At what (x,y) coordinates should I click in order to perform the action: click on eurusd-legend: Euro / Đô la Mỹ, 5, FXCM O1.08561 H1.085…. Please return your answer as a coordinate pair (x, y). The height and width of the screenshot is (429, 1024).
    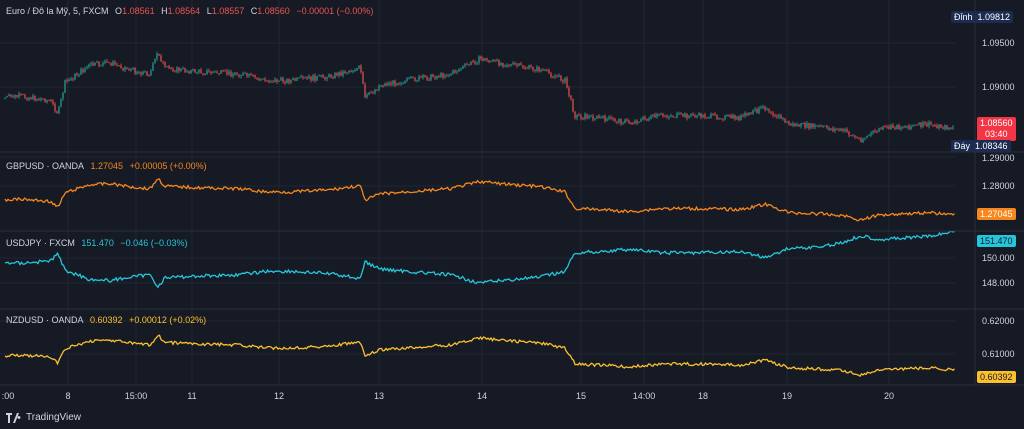
    Looking at the image, I should click on (191, 11).